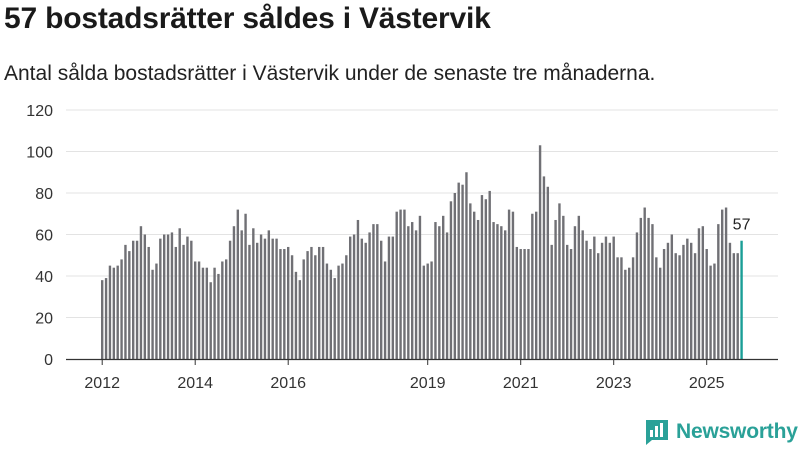 The image size is (800, 450). Describe the element at coordinates (44, 277) in the screenshot. I see `y-tick-label: 40` at that location.